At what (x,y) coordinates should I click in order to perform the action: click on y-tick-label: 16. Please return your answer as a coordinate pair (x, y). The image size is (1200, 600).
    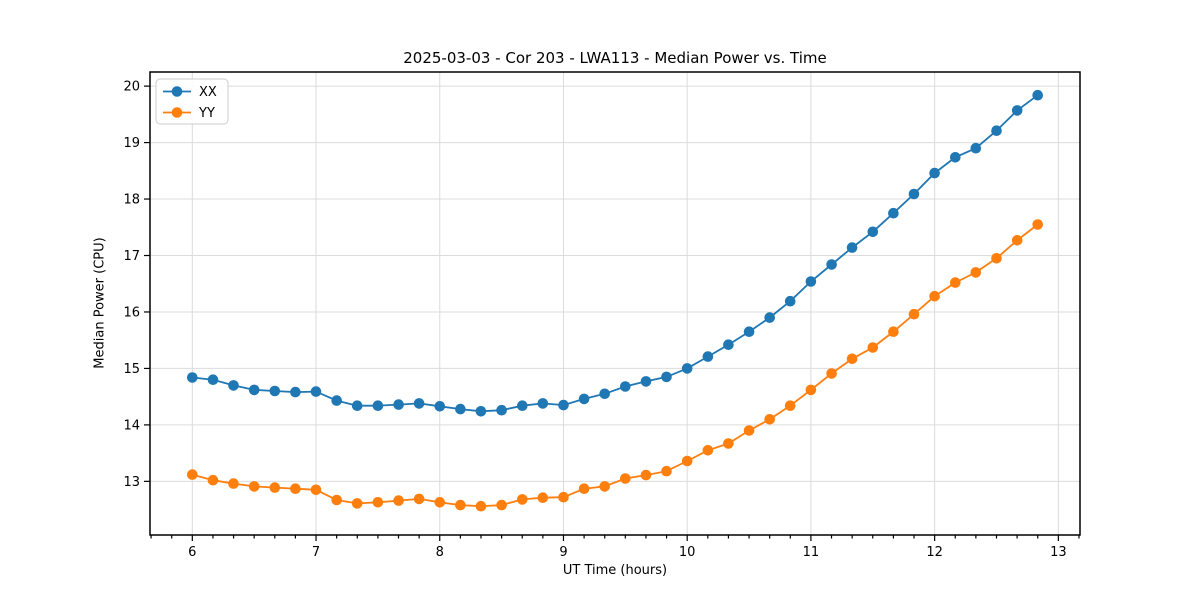
    Looking at the image, I should click on (131, 312).